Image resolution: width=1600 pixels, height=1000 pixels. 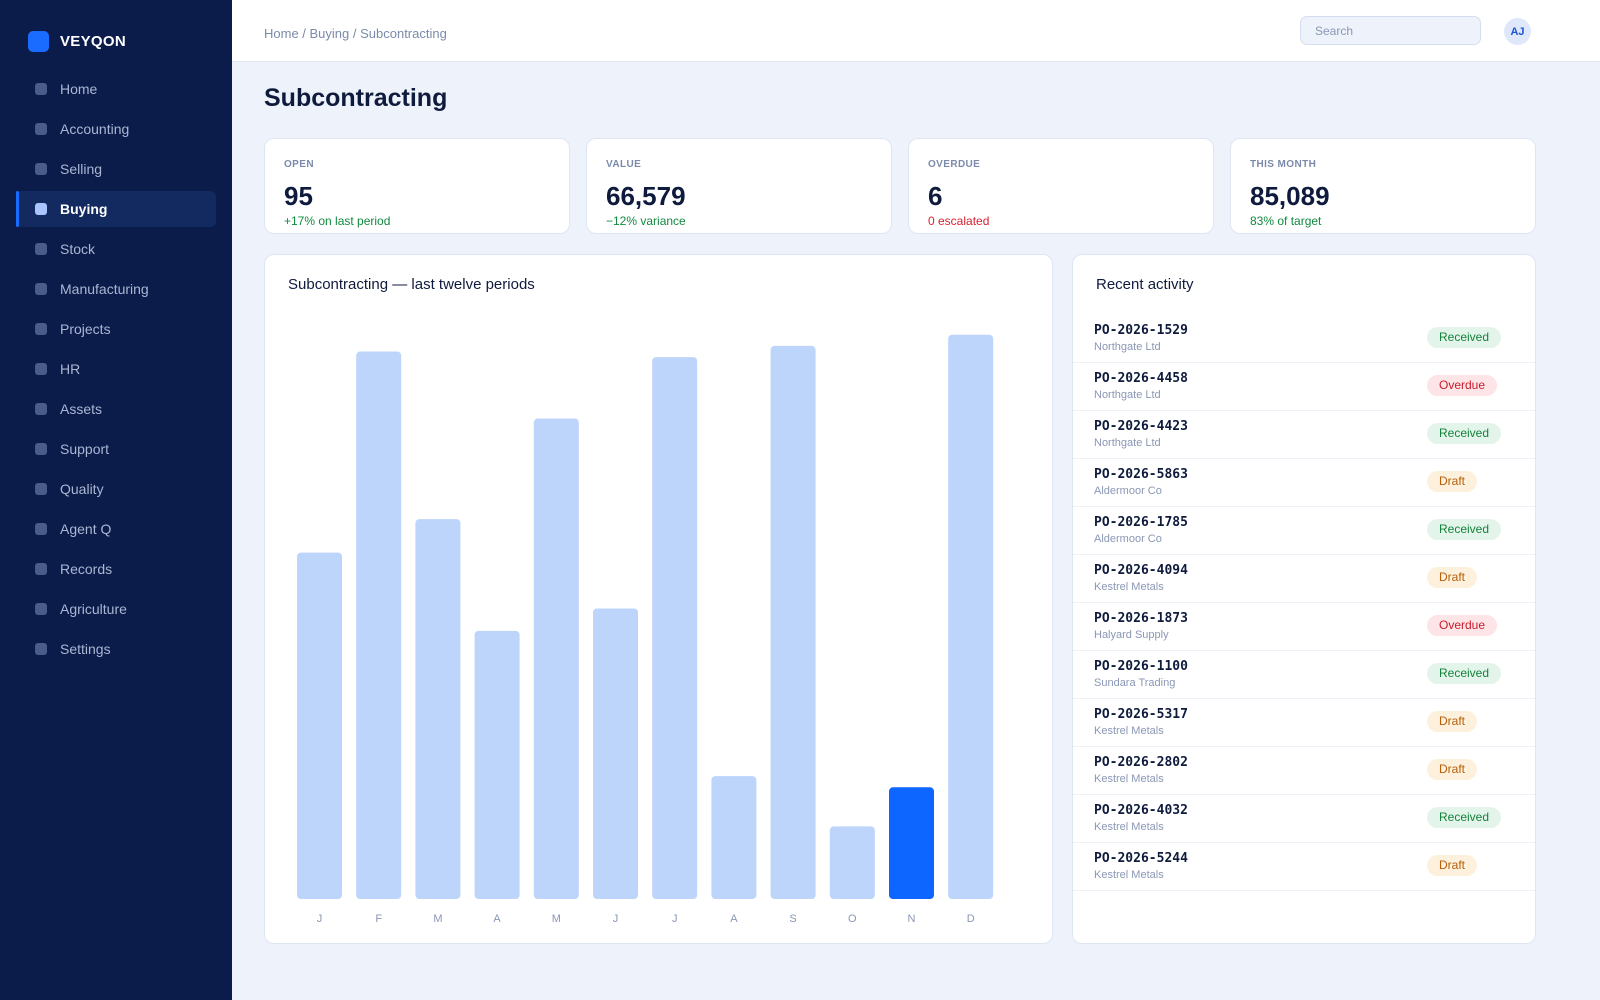 I want to click on activity-row: PO-2026-4423 Northgate Ltd Received, so click(x=1304, y=435).